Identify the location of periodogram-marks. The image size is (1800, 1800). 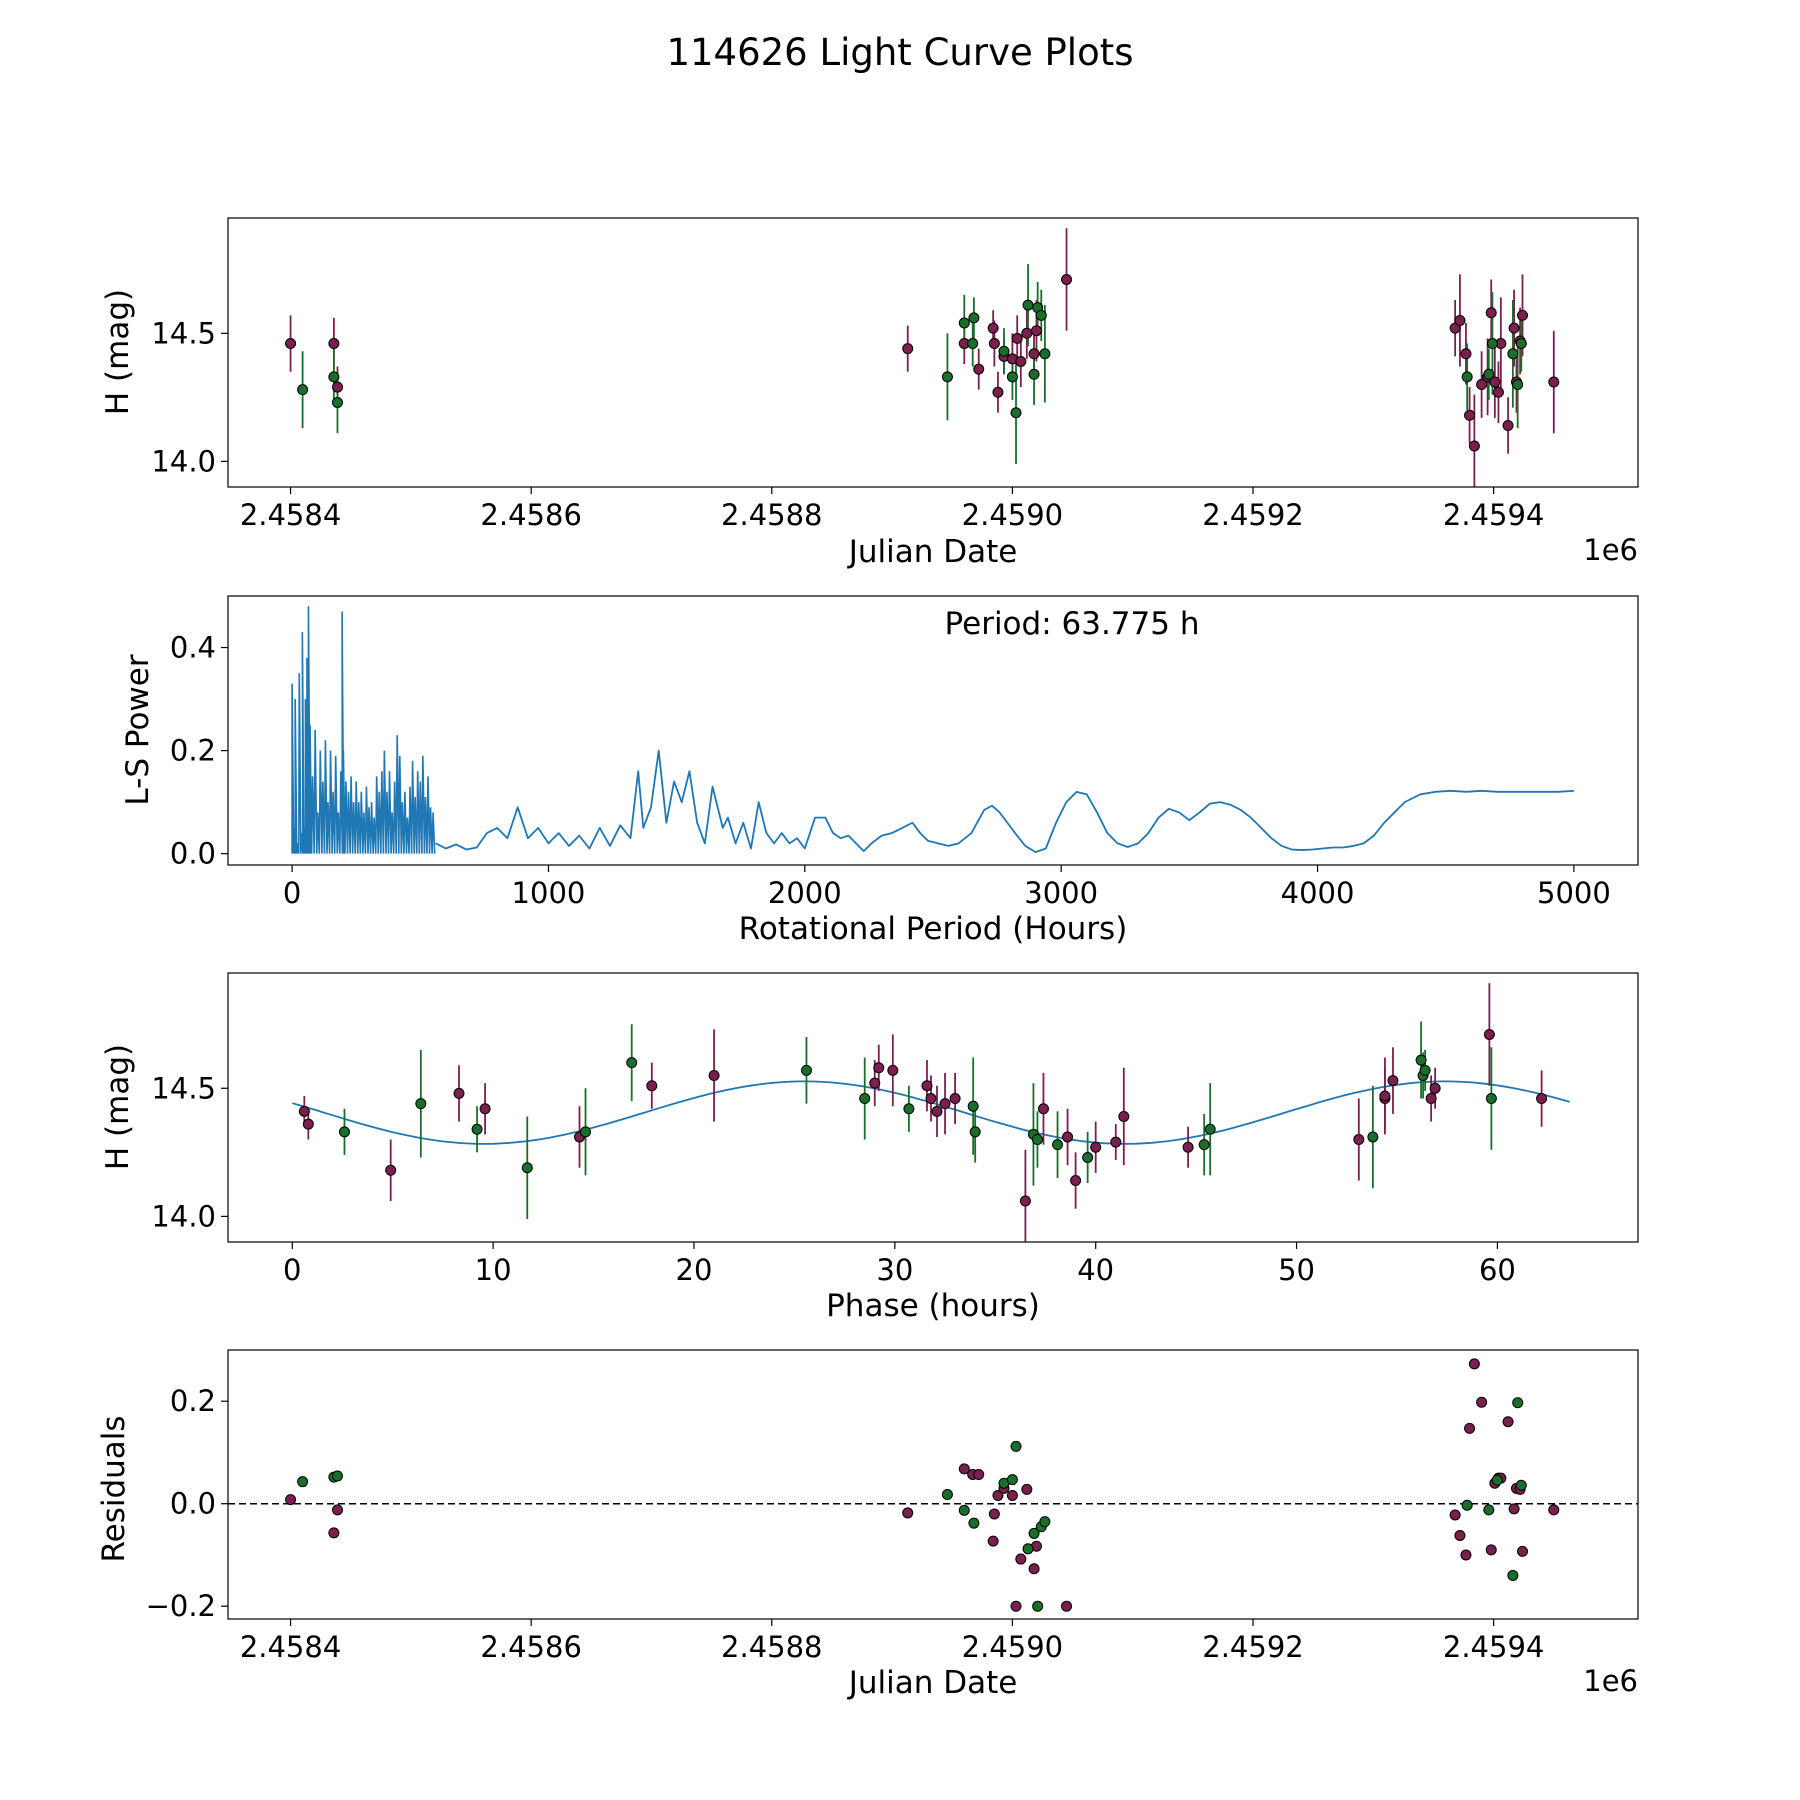
(932, 730).